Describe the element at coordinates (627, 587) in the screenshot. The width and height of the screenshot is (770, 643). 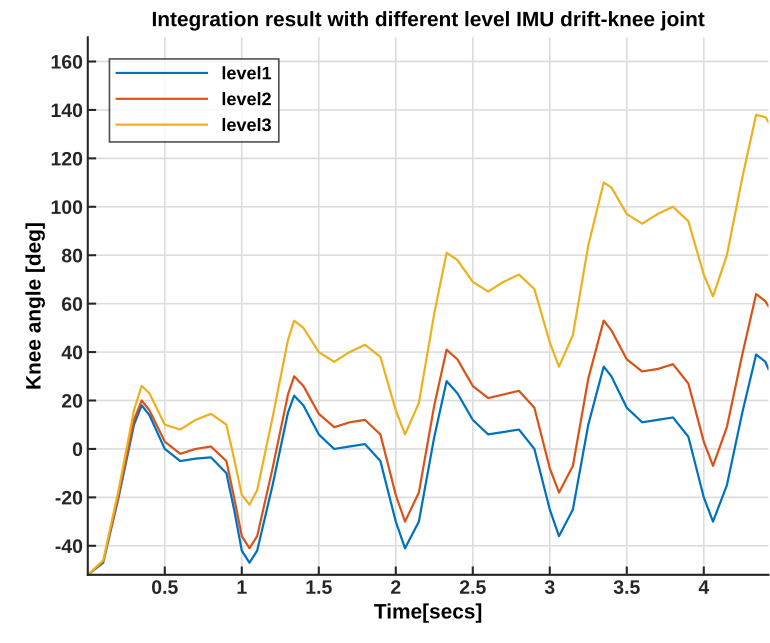
I see `x-tick-label: 3.5` at that location.